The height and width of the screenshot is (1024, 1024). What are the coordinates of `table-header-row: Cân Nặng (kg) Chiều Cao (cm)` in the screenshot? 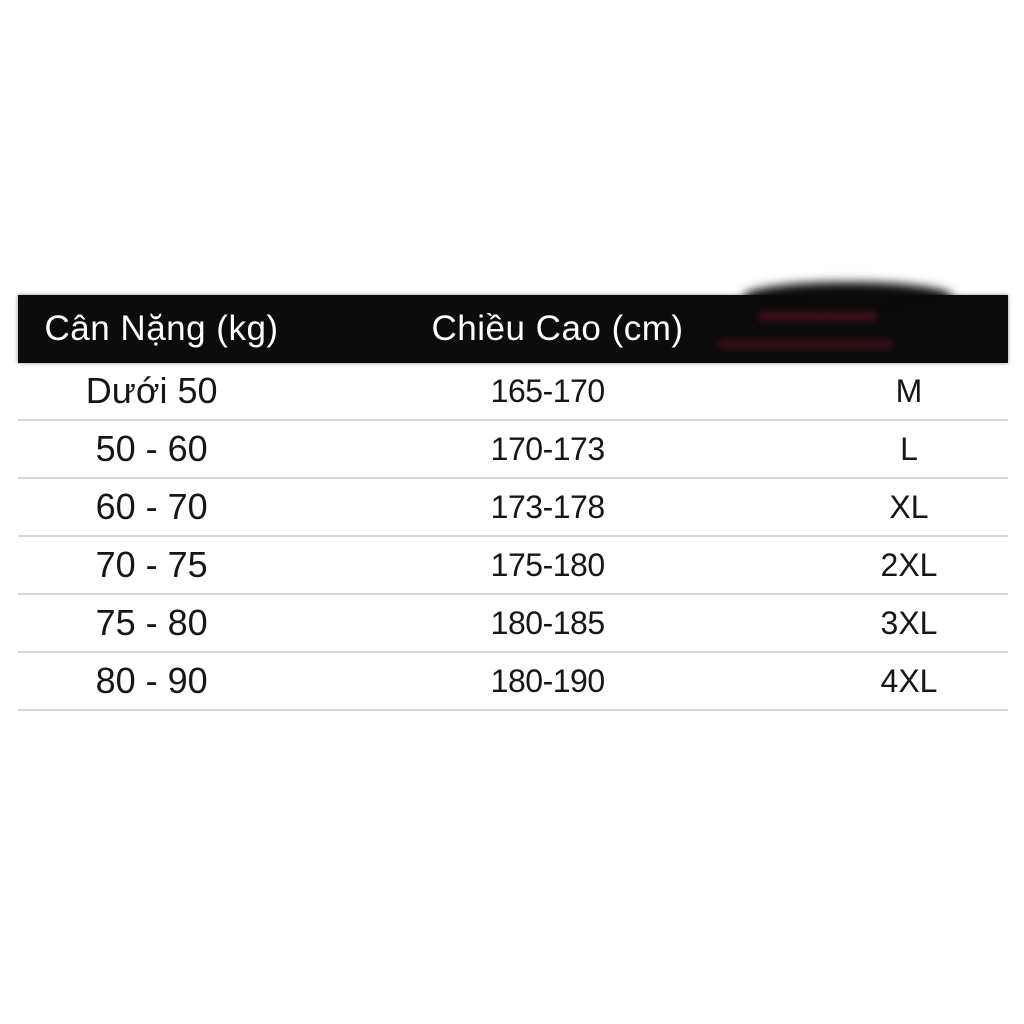 It's located at (513, 322).